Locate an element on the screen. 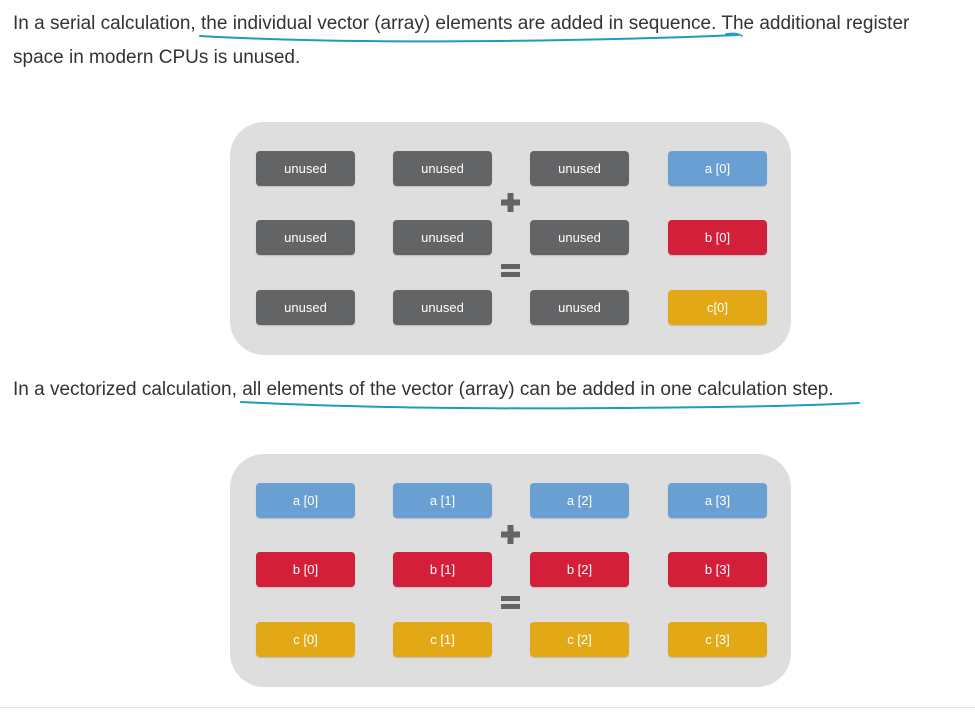 This screenshot has height=715, width=975. page-divider is located at coordinates (487, 707).